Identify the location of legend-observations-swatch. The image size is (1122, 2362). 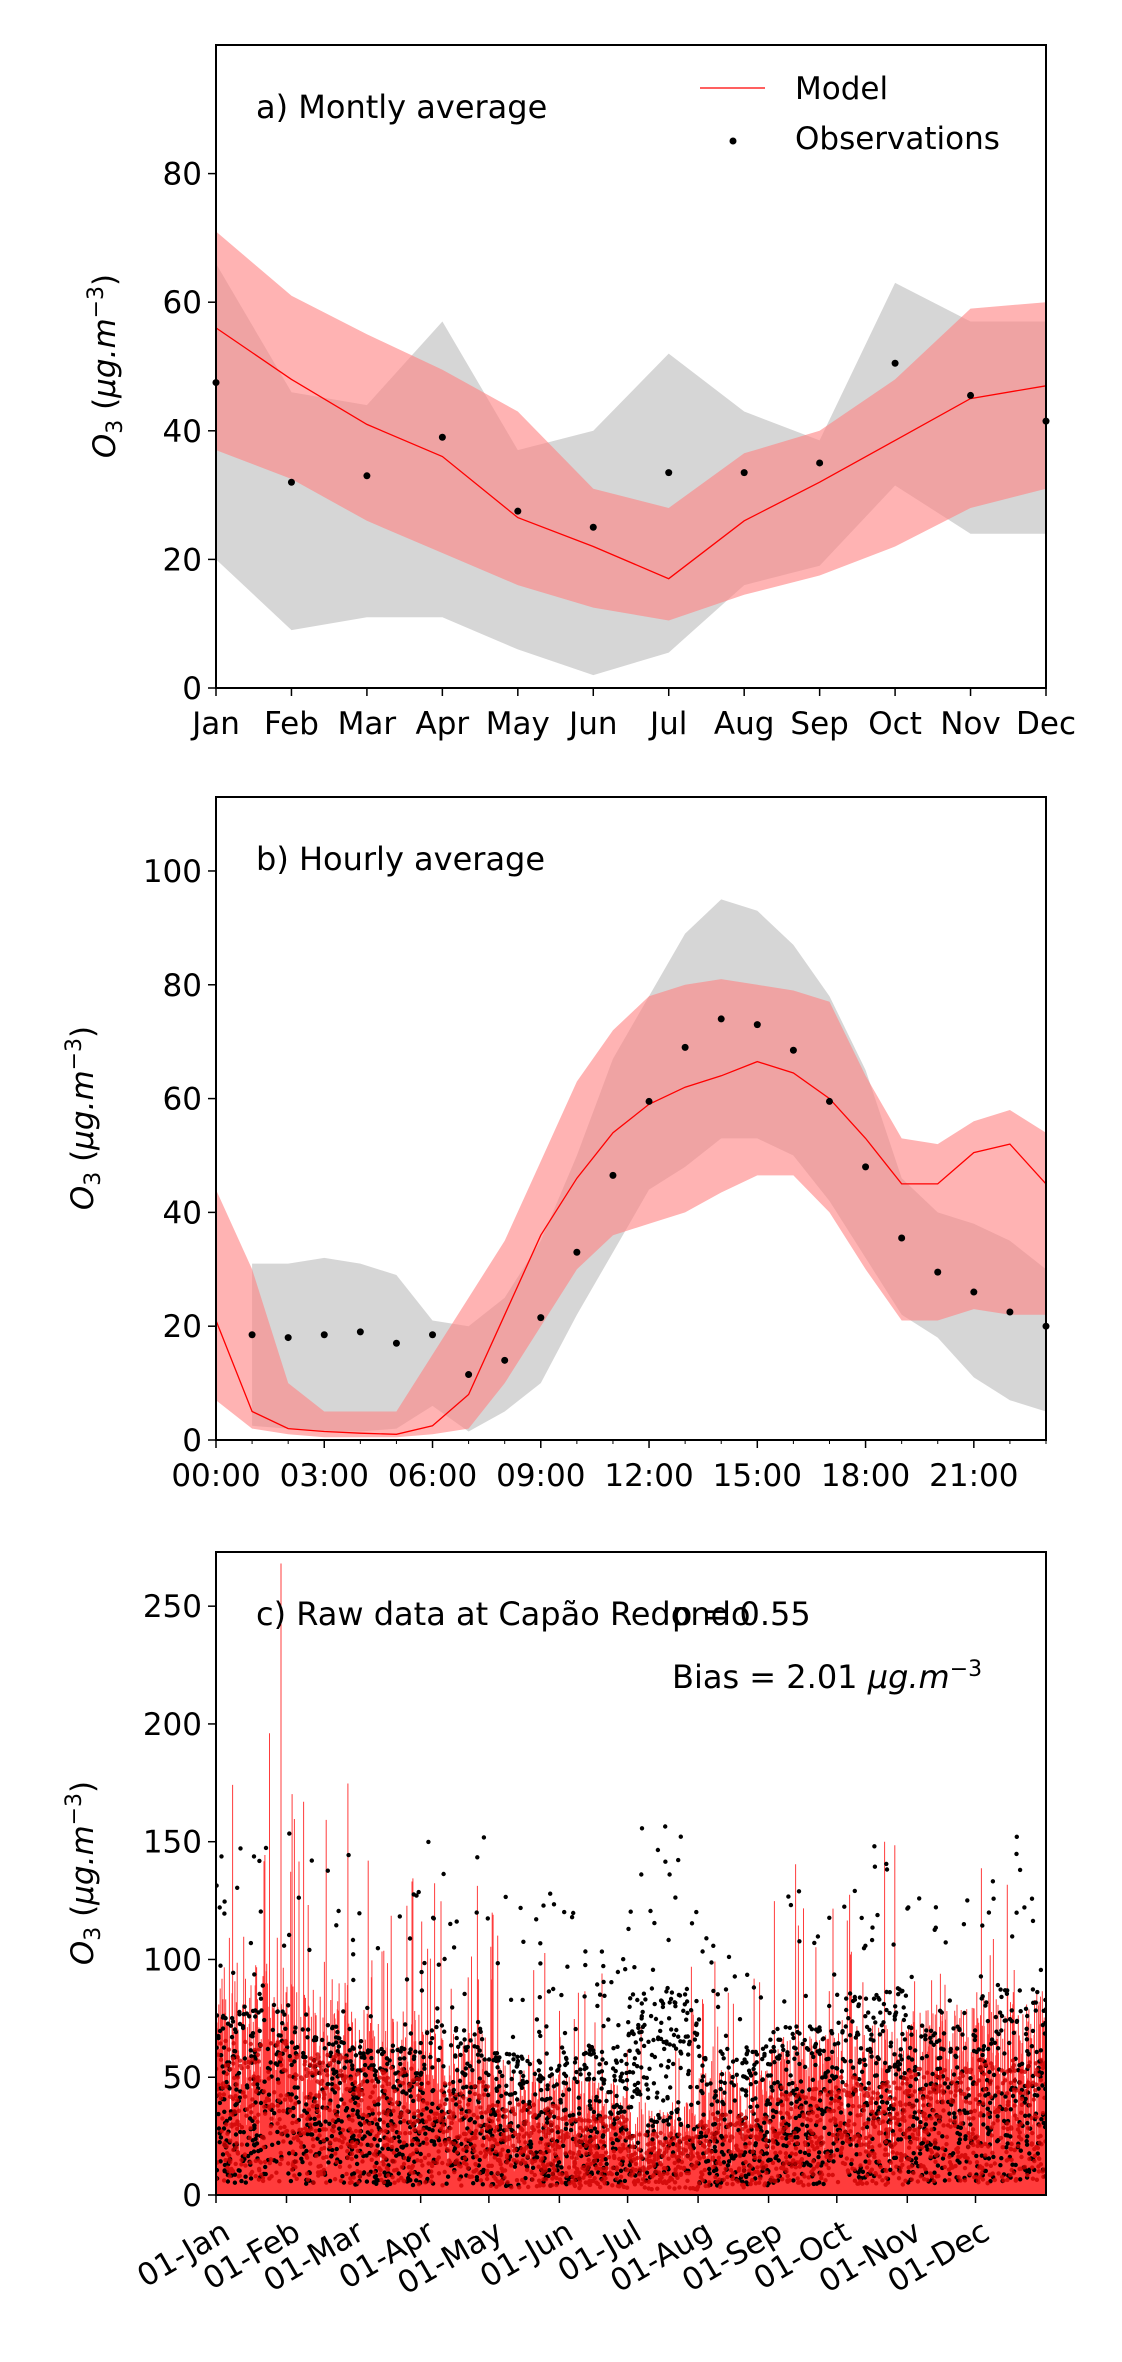
(733, 141).